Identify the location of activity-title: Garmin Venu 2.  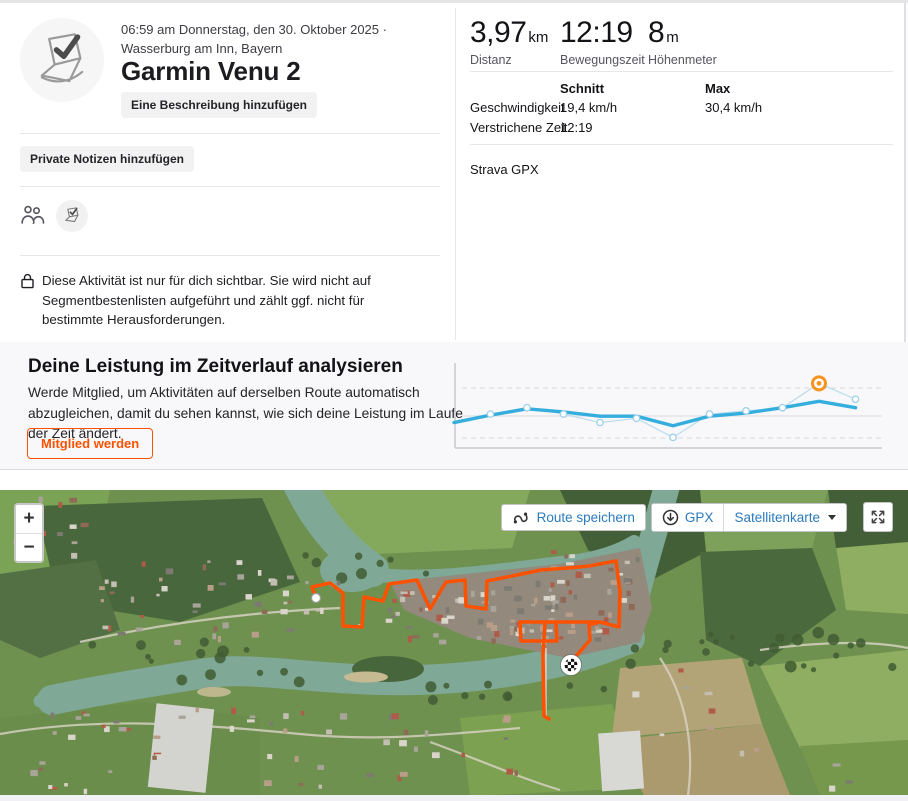
(211, 71).